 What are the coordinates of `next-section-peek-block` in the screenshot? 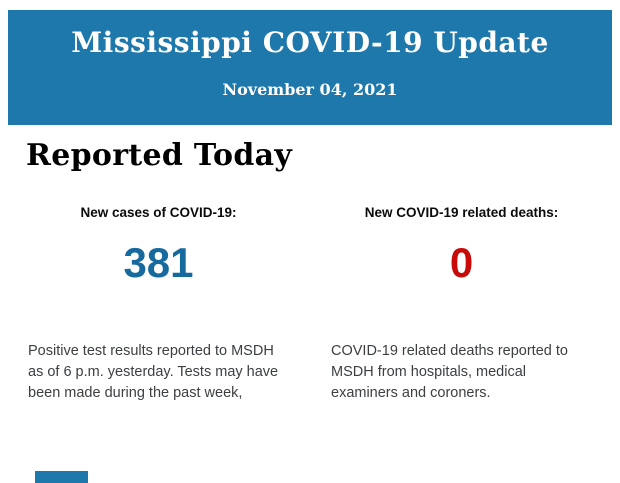 It's located at (61, 477).